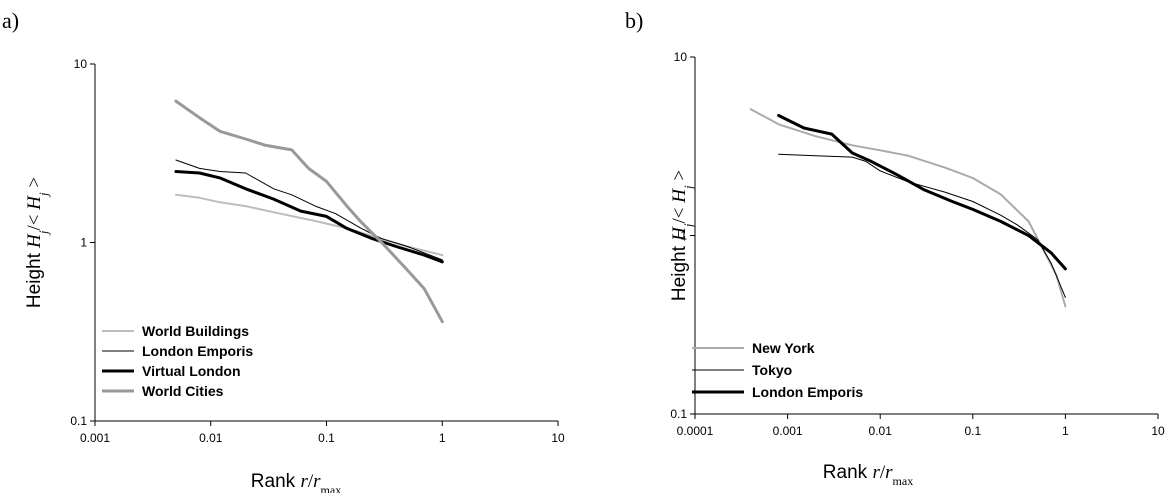 Image resolution: width=1172 pixels, height=493 pixels. What do you see at coordinates (695, 431) in the screenshot?
I see `x-tick-label: 0.0001` at bounding box center [695, 431].